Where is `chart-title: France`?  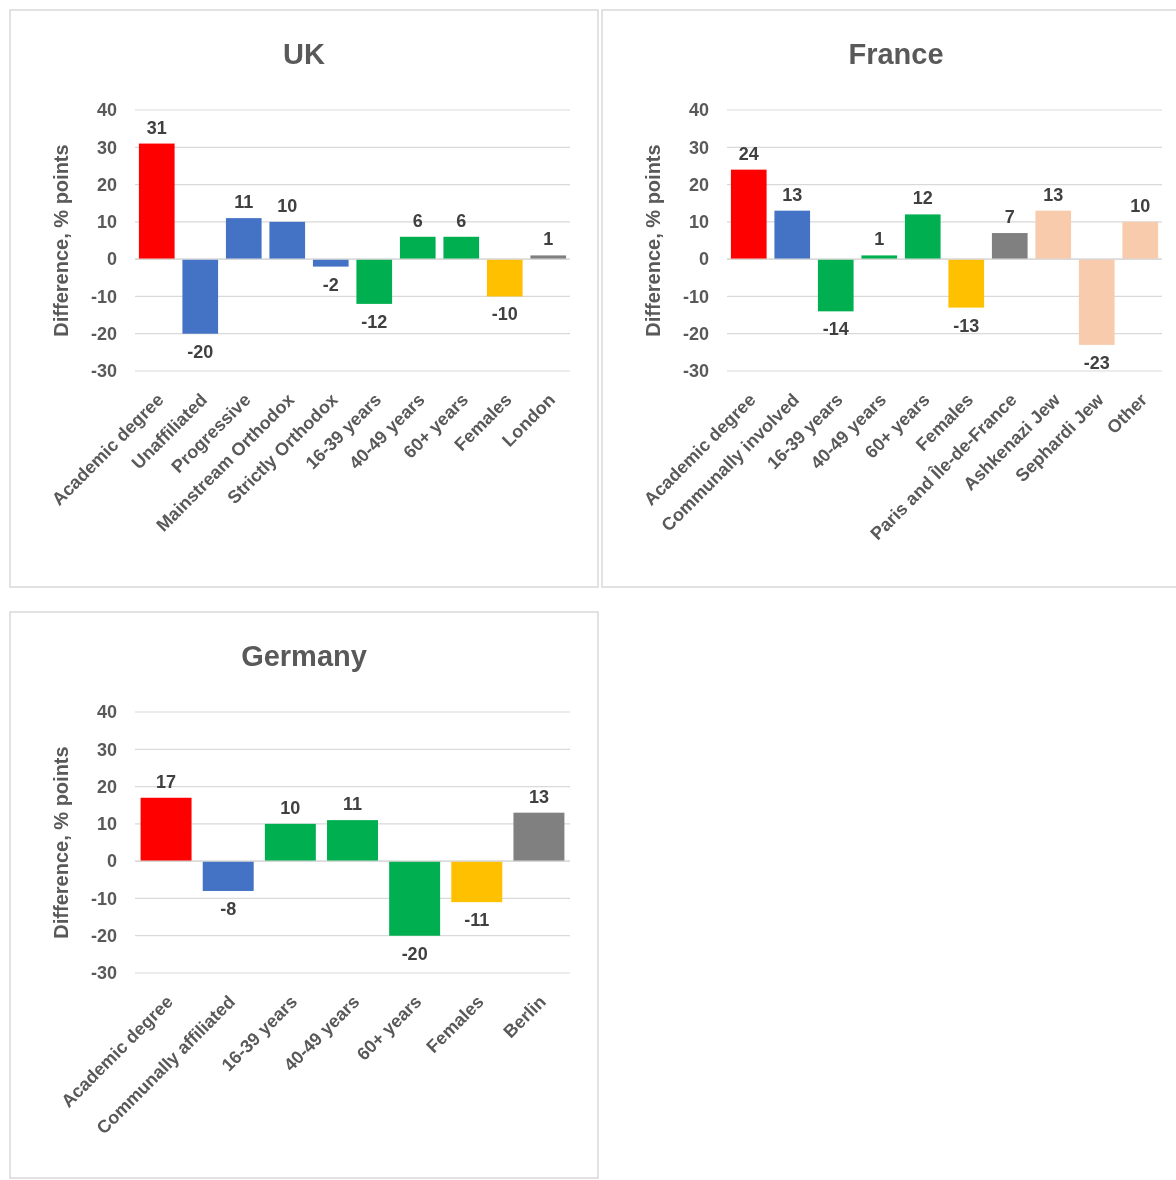 chart-title: France is located at coordinates (896, 54).